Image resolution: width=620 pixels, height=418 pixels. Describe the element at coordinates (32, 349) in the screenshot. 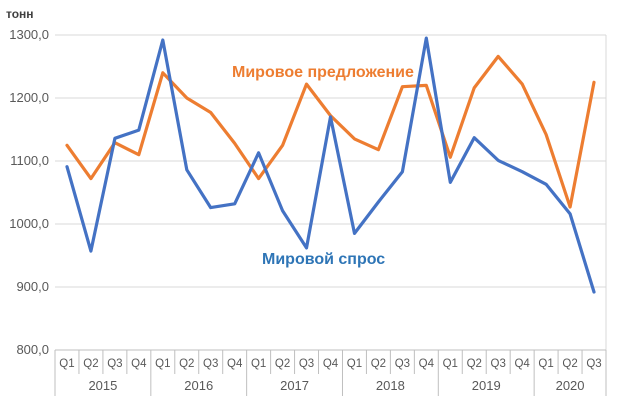

I see `y-tick-label: 800,0` at that location.